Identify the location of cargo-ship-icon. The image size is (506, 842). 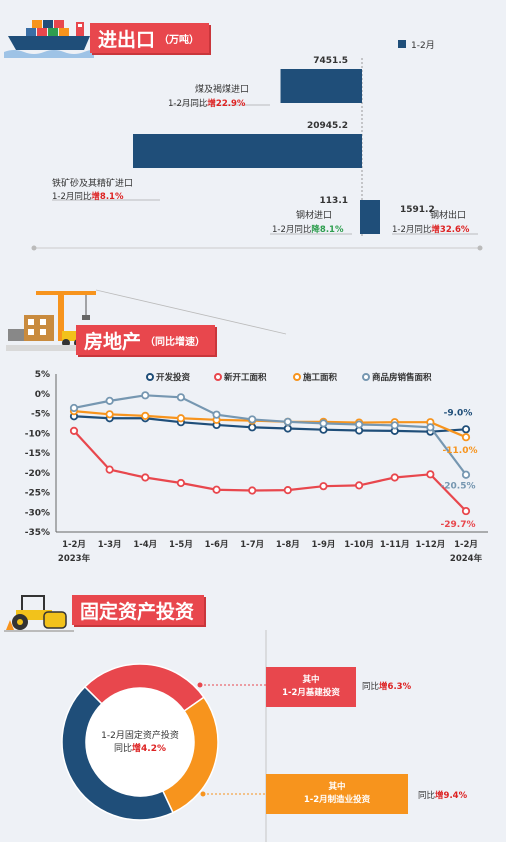
(49, 39).